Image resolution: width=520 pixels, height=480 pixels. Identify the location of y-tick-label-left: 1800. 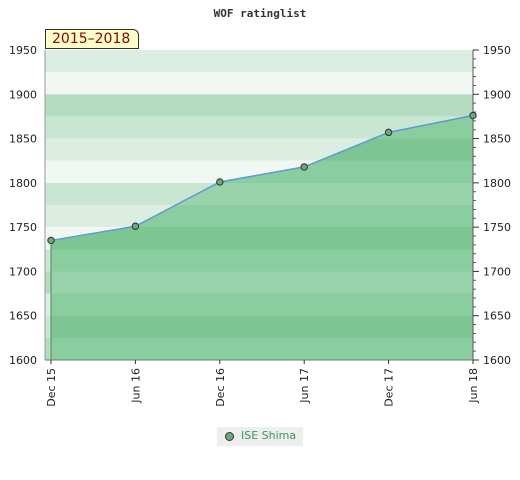
(23, 183).